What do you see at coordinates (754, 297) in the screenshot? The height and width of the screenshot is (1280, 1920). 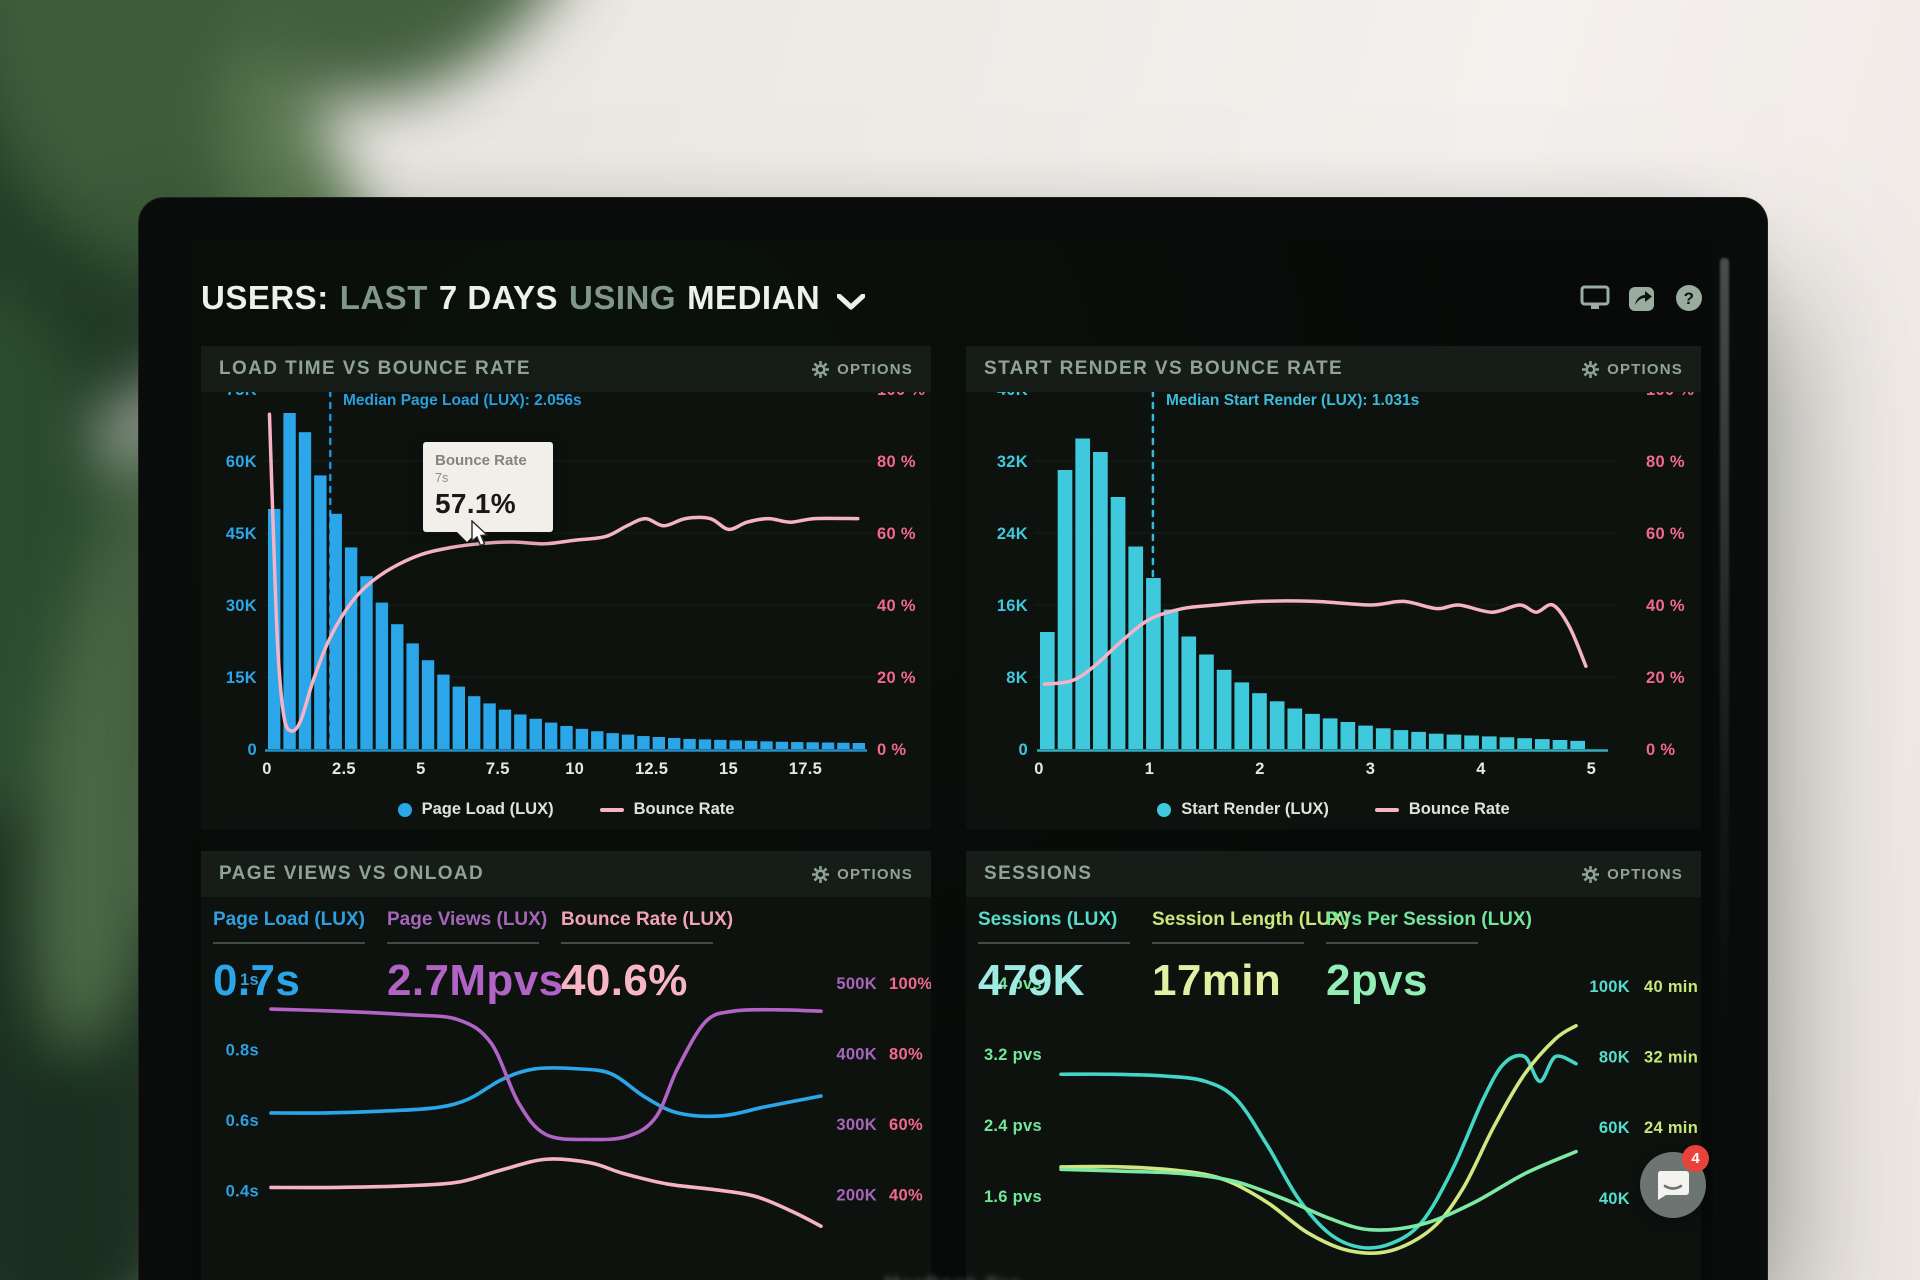 I see `title-part: MEDIAN` at bounding box center [754, 297].